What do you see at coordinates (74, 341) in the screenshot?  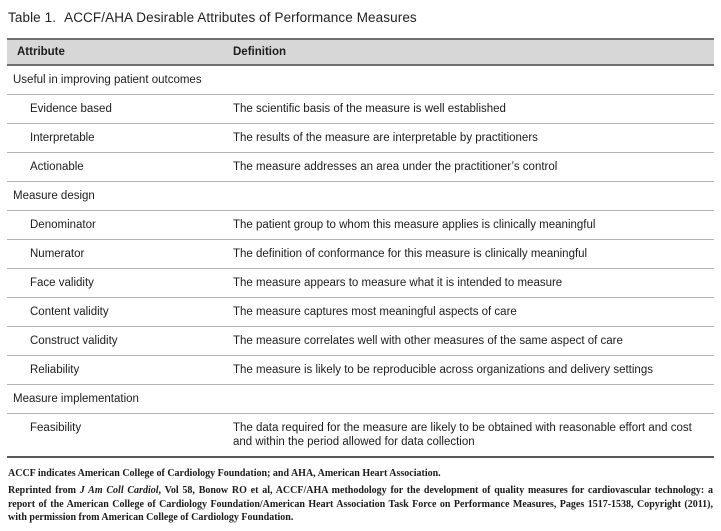 I see `attribute-cell: Construct validity` at bounding box center [74, 341].